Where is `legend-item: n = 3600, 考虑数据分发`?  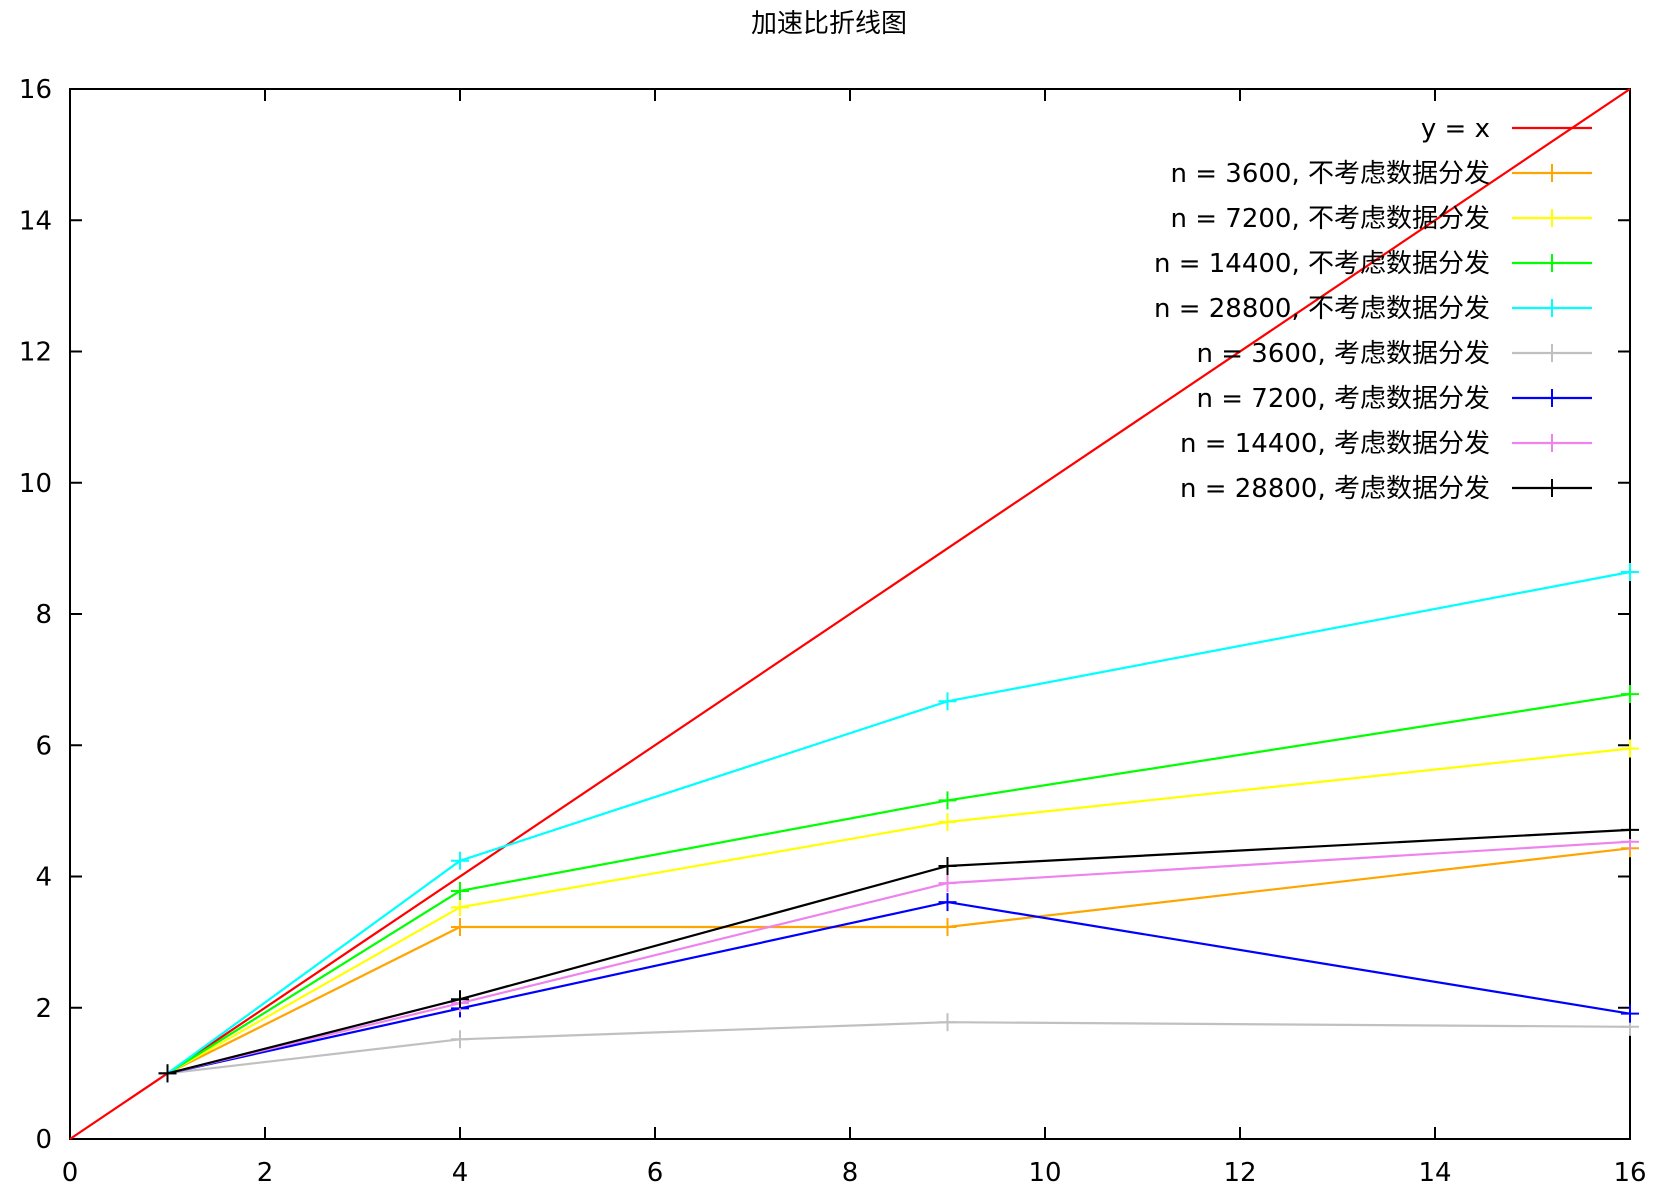 legend-item: n = 3600, 考虑数据分发 is located at coordinates (1394, 354).